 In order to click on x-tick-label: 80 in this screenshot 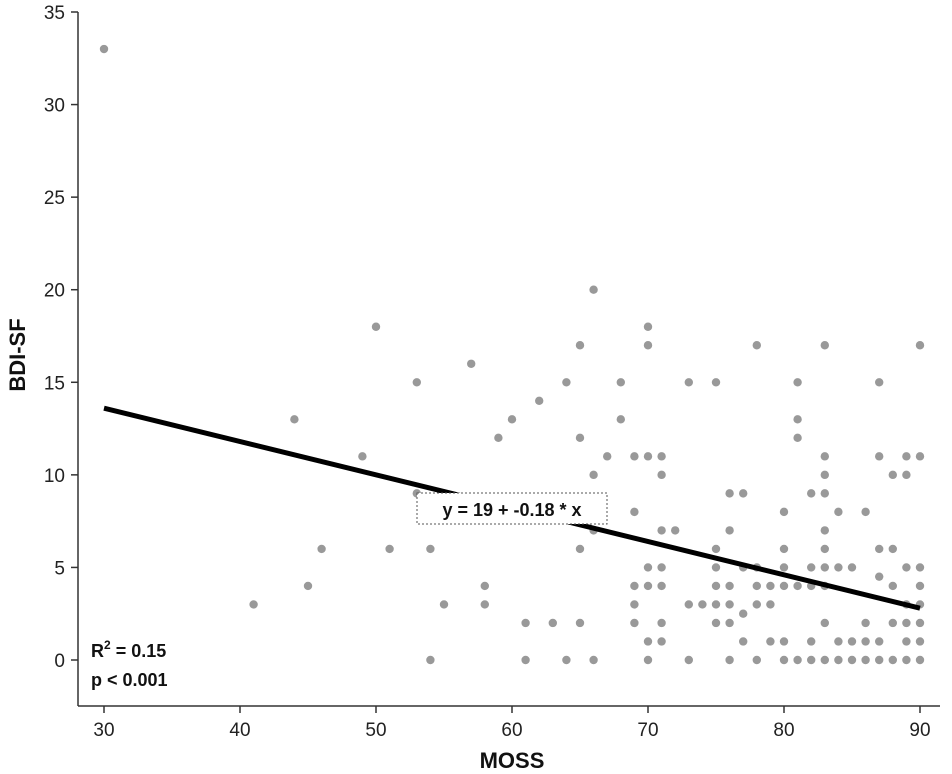, I will do `click(783, 730)`.